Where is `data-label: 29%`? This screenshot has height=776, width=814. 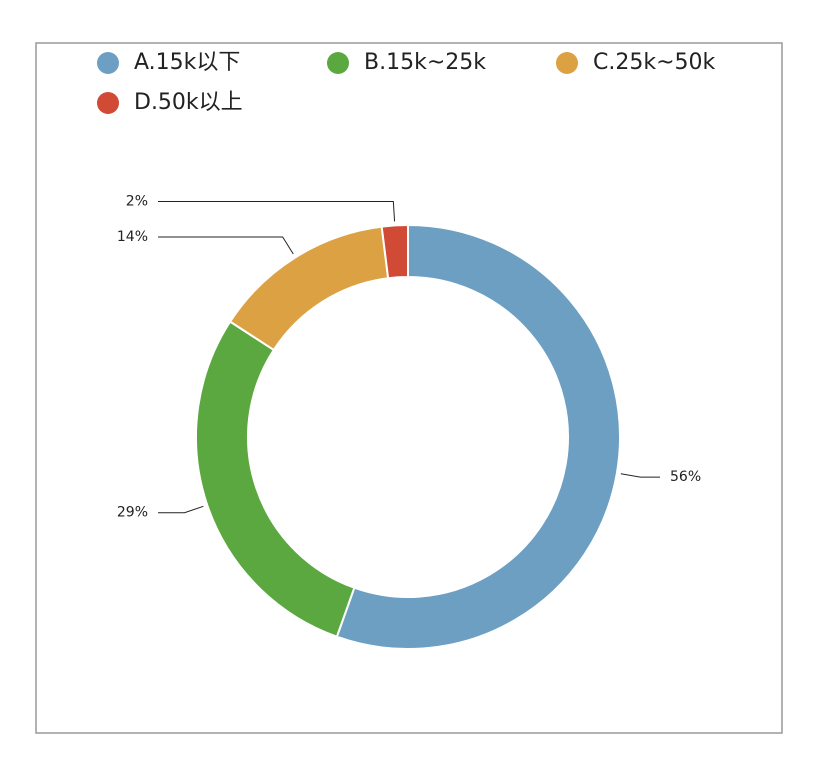 data-label: 29% is located at coordinates (132, 513).